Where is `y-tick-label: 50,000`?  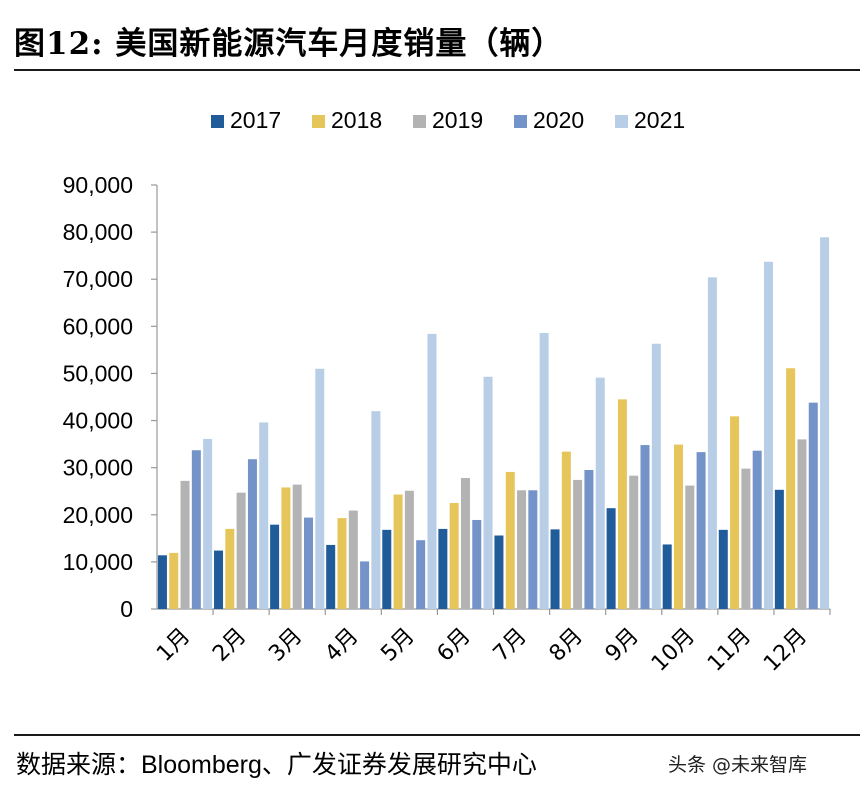
y-tick-label: 50,000 is located at coordinates (98, 373).